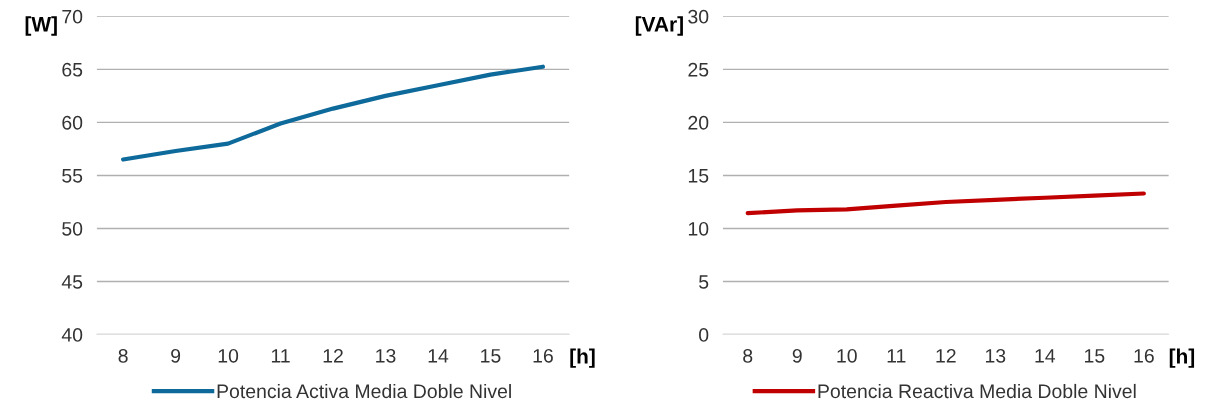  Describe the element at coordinates (41, 26) in the screenshot. I see `y-axis-title: [W]` at that location.